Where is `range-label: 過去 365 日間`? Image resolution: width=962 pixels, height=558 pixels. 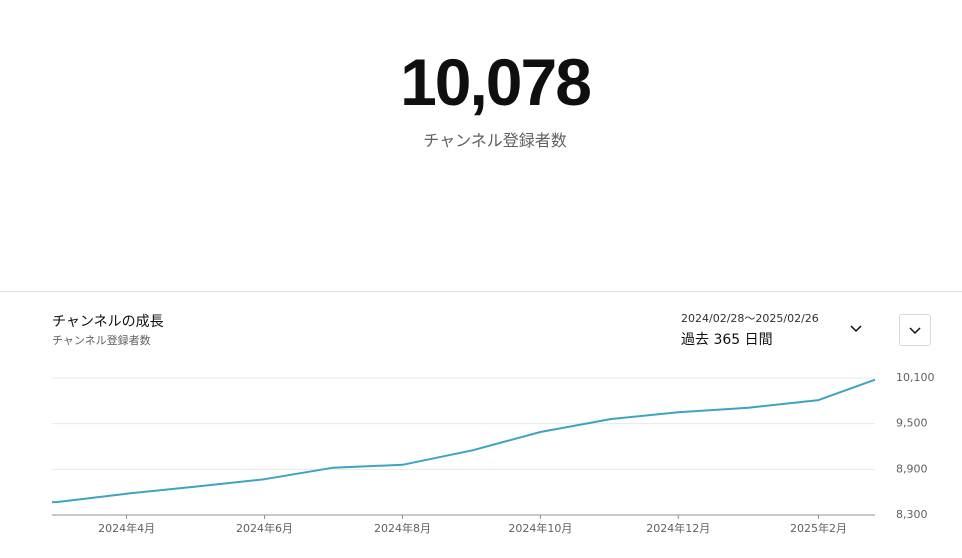 range-label: 過去 365 日間 is located at coordinates (727, 340).